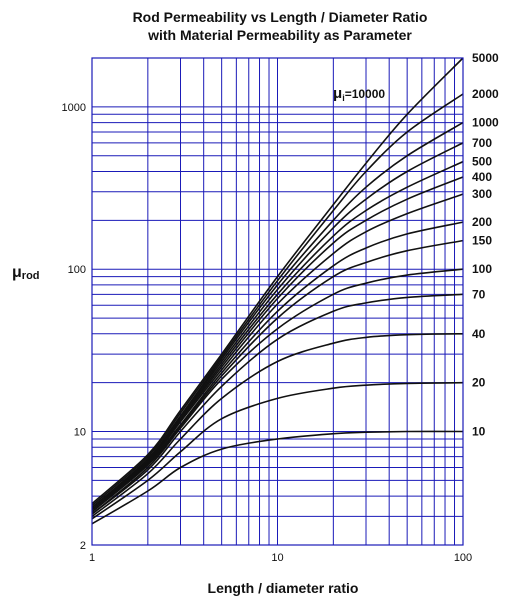  I want to click on series-label-150: 150, so click(482, 241).